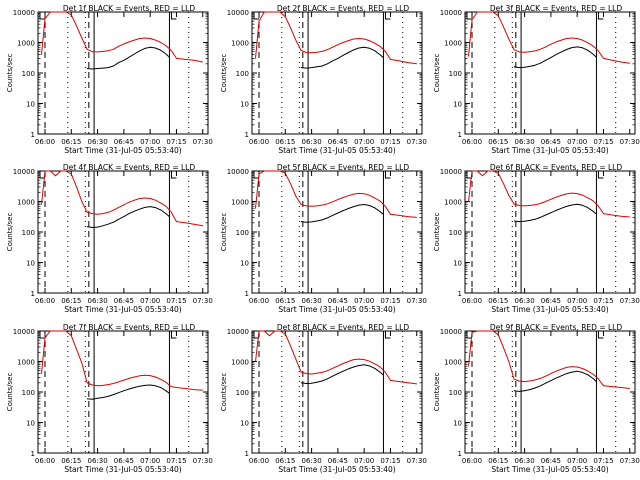  I want to click on x-tick-label: 06:30, so click(524, 301).